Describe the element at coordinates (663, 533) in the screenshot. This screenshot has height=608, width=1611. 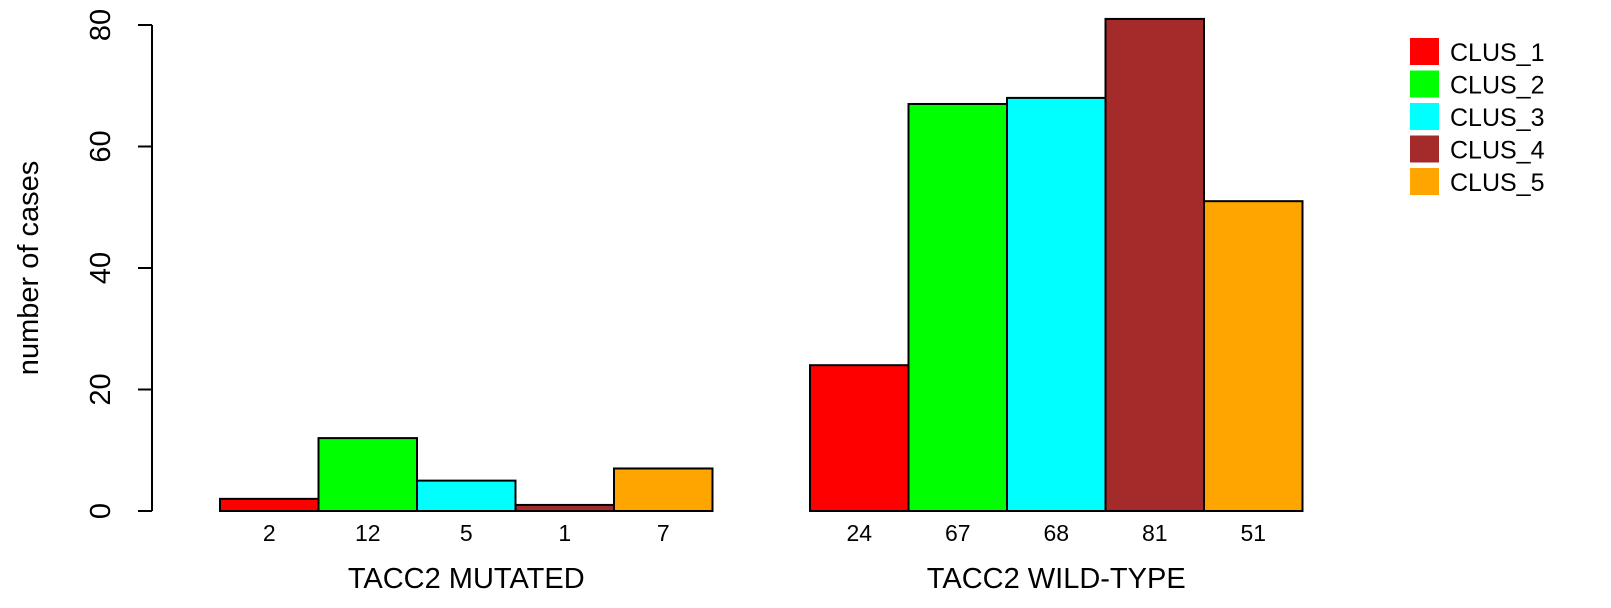
I see `bar-value-label: 7` at that location.